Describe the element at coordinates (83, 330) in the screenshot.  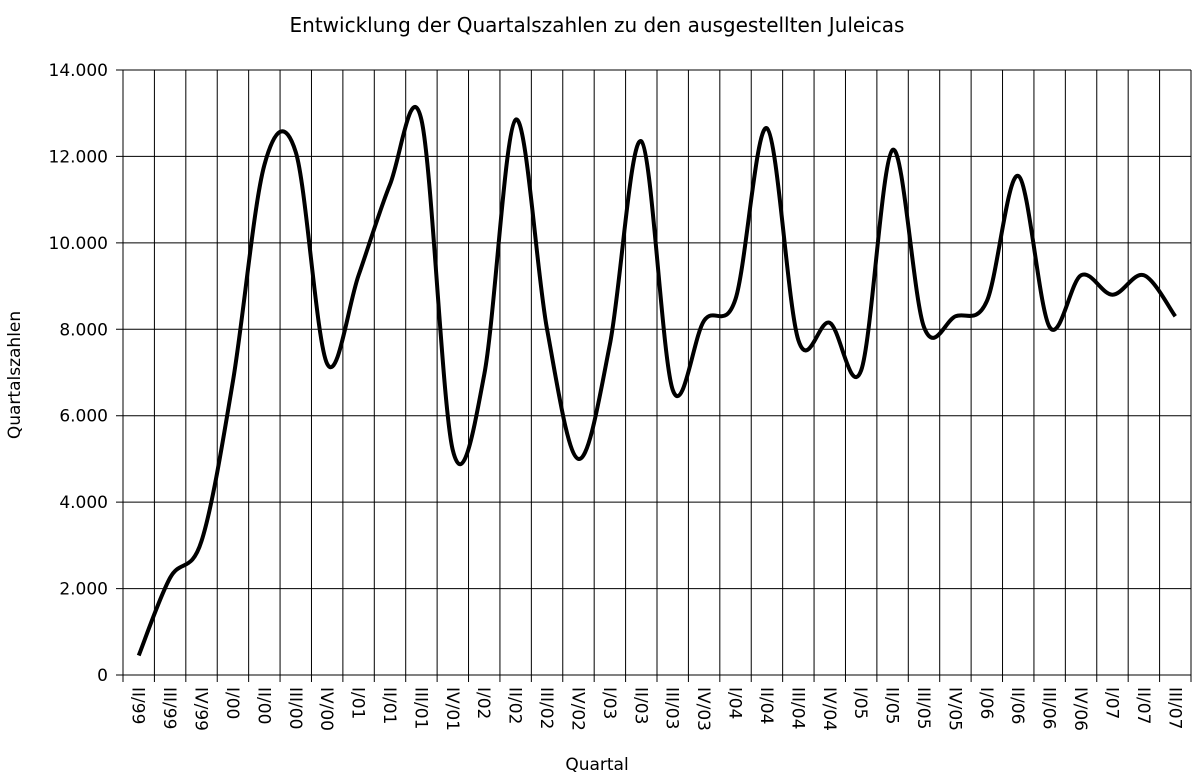
I see `y-tick-label: 8.000` at that location.